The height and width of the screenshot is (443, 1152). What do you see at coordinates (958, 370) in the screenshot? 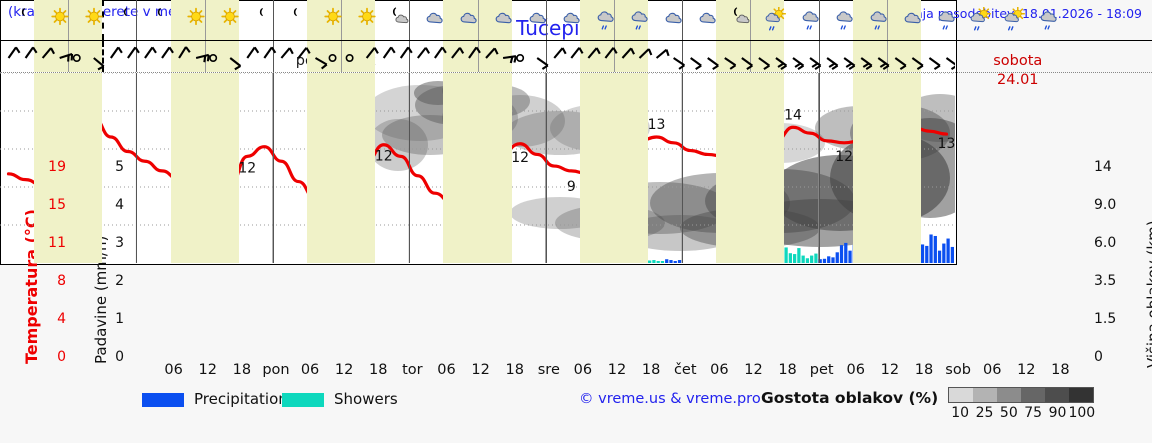
I see `x-tick-sob-23: sob` at bounding box center [958, 370].